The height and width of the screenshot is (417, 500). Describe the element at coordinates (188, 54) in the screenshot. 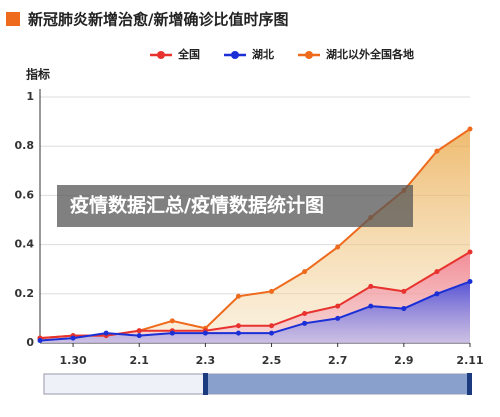

I see `legend-label: 全国` at that location.